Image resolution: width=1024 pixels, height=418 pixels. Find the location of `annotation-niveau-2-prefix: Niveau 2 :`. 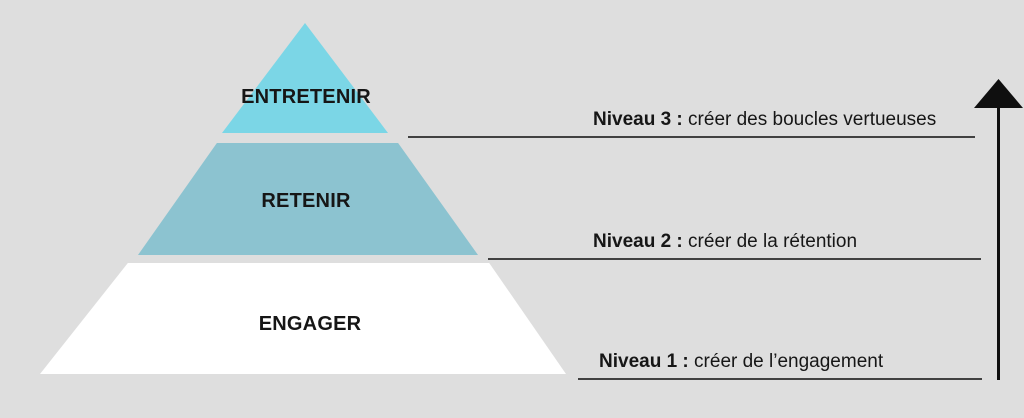

annotation-niveau-2-prefix: Niveau 2 : is located at coordinates (641, 241).